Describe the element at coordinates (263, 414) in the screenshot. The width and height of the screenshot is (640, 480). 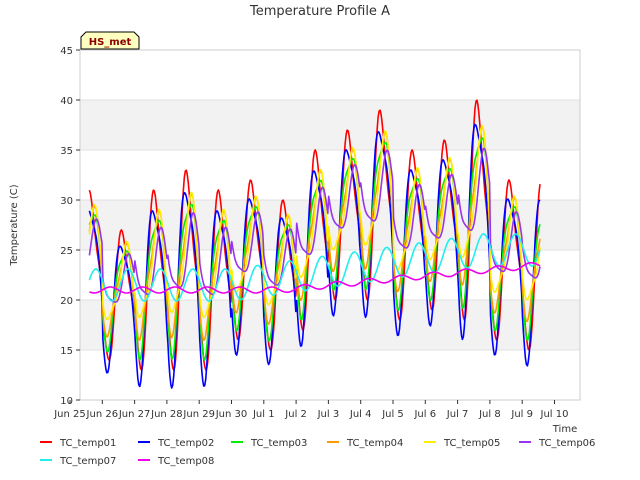
I see `x-tick-label: Jul 1` at that location.